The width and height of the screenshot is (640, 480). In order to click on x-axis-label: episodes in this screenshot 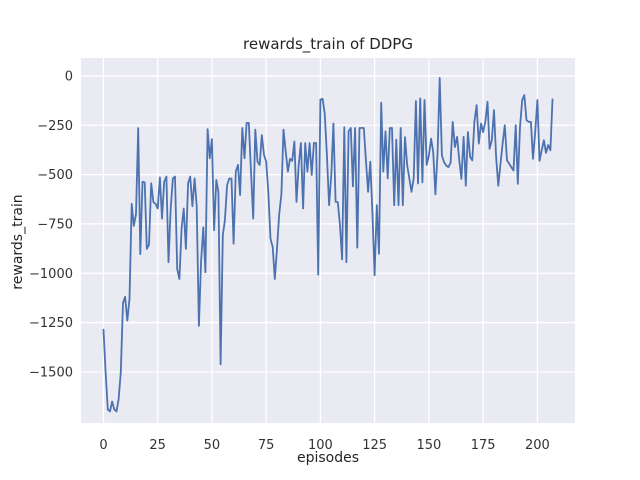, I will do `click(328, 458)`.